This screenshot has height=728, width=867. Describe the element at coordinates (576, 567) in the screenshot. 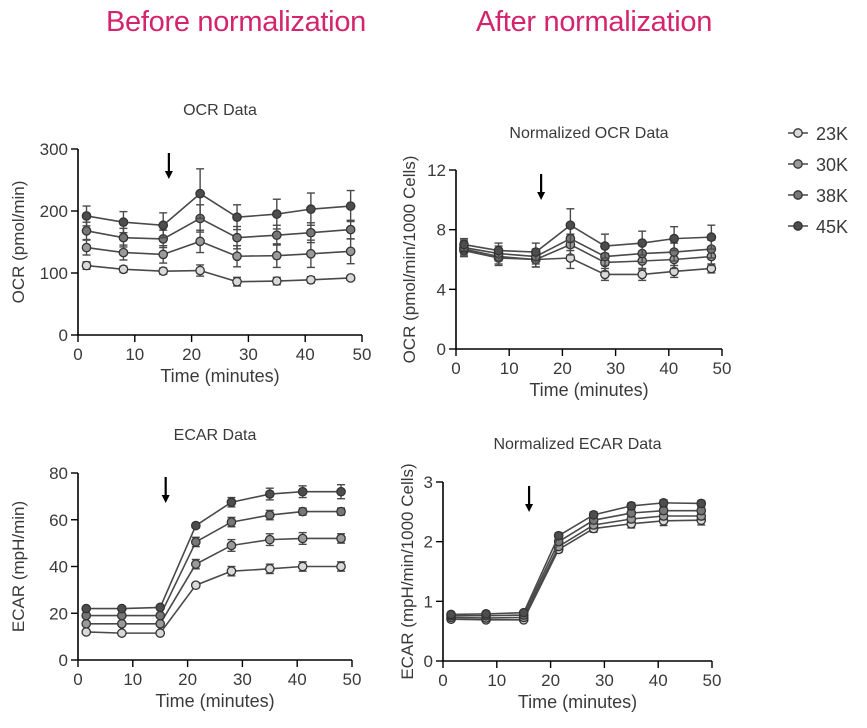

I see `series-30K` at that location.